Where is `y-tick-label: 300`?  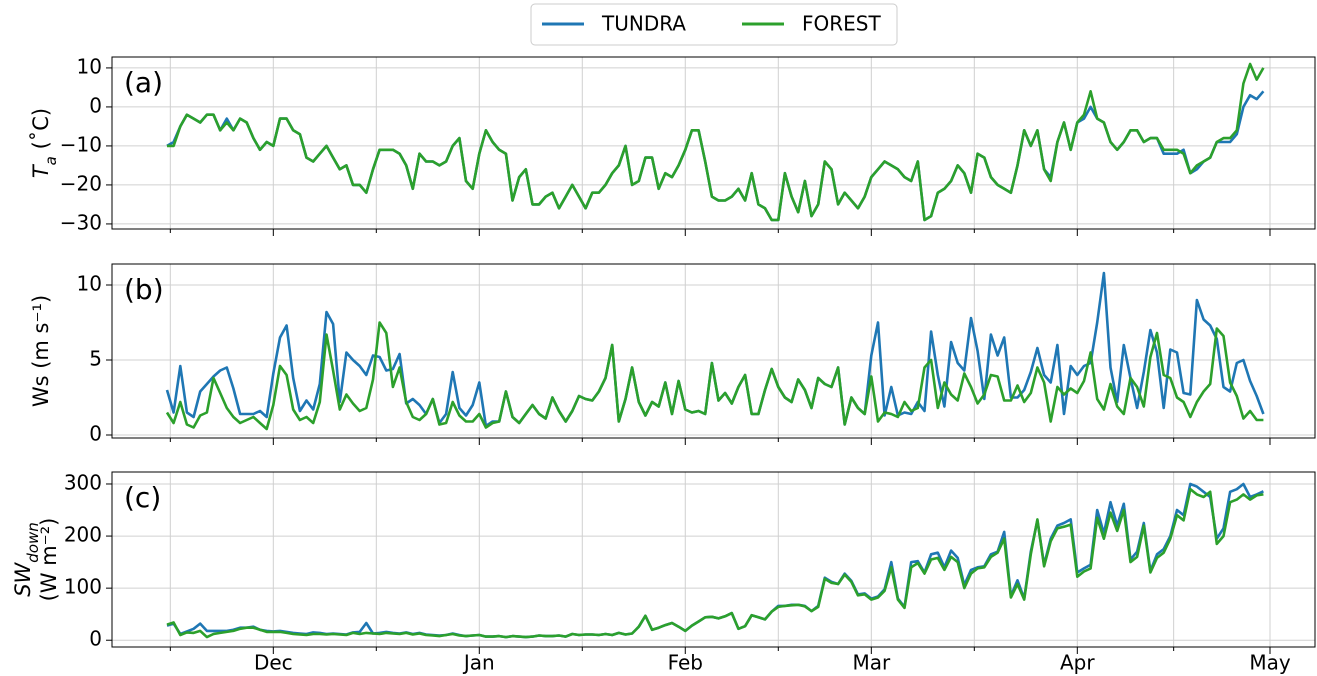 y-tick-label: 300 is located at coordinates (83, 482).